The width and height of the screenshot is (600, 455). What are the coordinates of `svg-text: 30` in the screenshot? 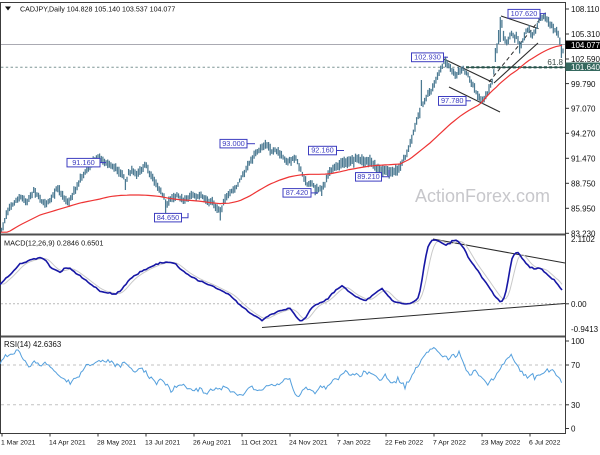 It's located at (575, 405).